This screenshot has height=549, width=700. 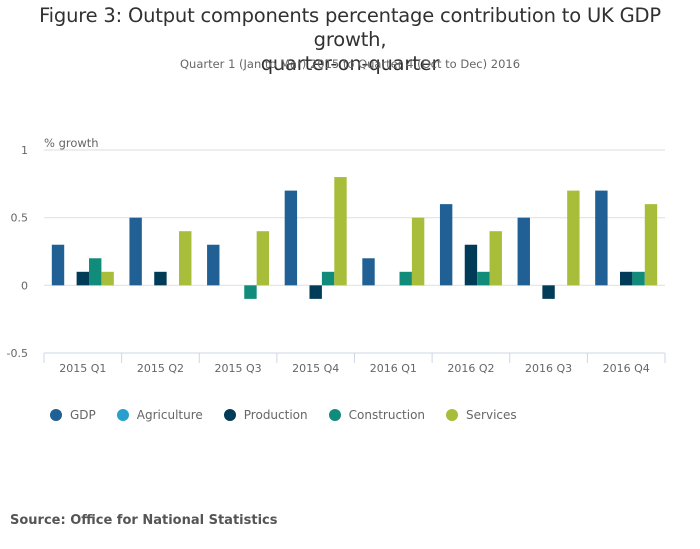 What do you see at coordinates (483, 278) in the screenshot?
I see `bar-construction-2016-q2` at bounding box center [483, 278].